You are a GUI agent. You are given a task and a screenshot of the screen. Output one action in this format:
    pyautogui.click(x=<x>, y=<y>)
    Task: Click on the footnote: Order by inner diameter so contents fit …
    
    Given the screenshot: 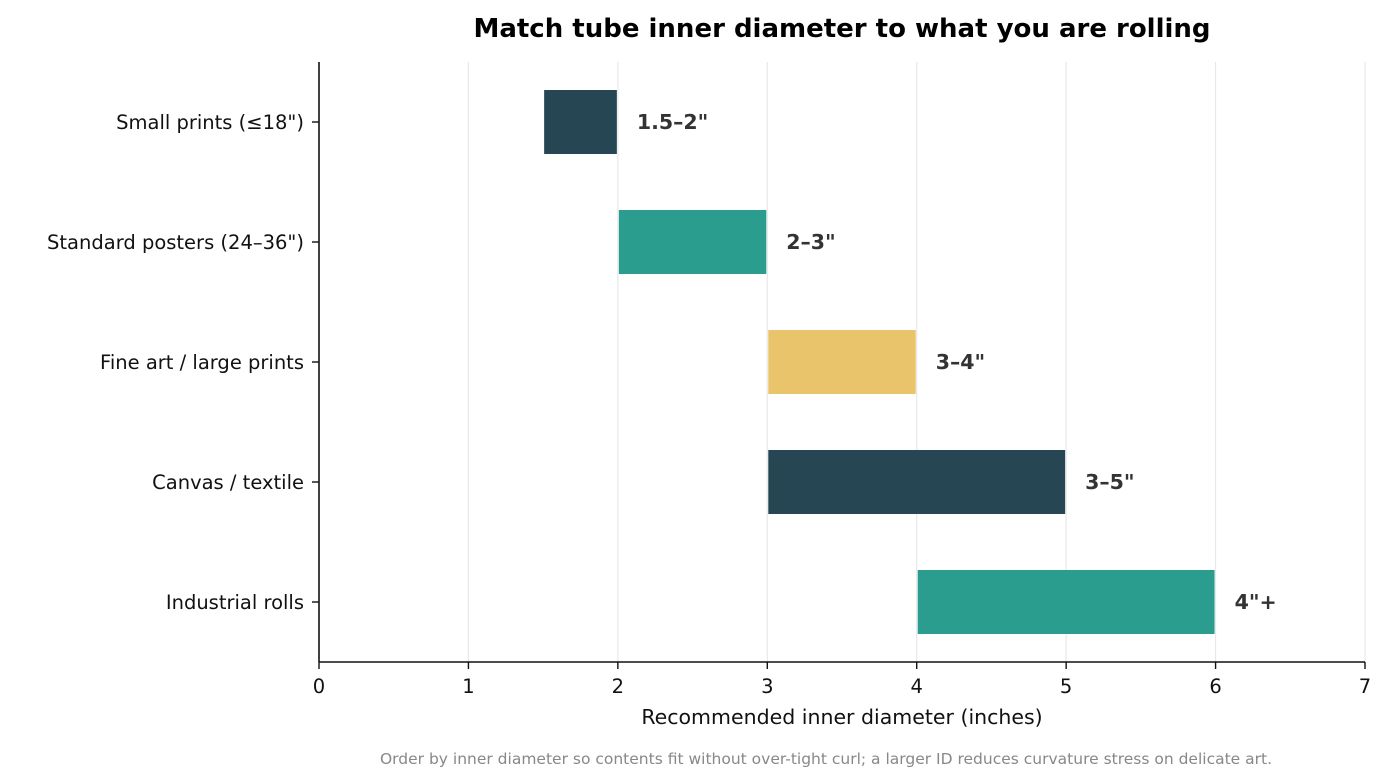 What is the action you would take?
    pyautogui.click(x=826, y=759)
    